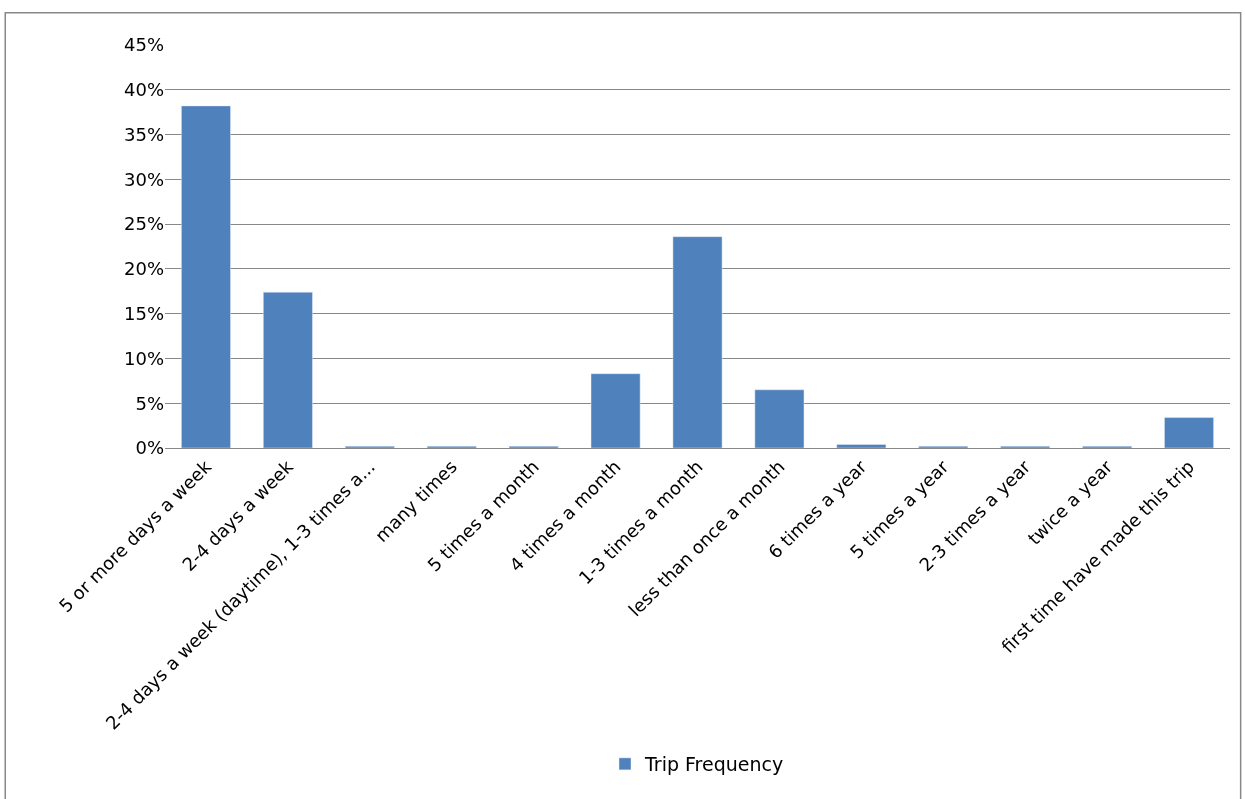  What do you see at coordinates (149, 448) in the screenshot?
I see `y-tick-label: 0%` at bounding box center [149, 448].